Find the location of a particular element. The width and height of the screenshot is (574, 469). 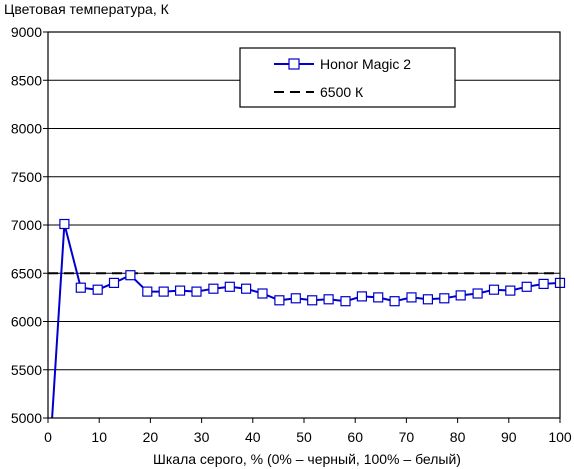

chart-title: Цветовая температура, К is located at coordinates (87, 9).